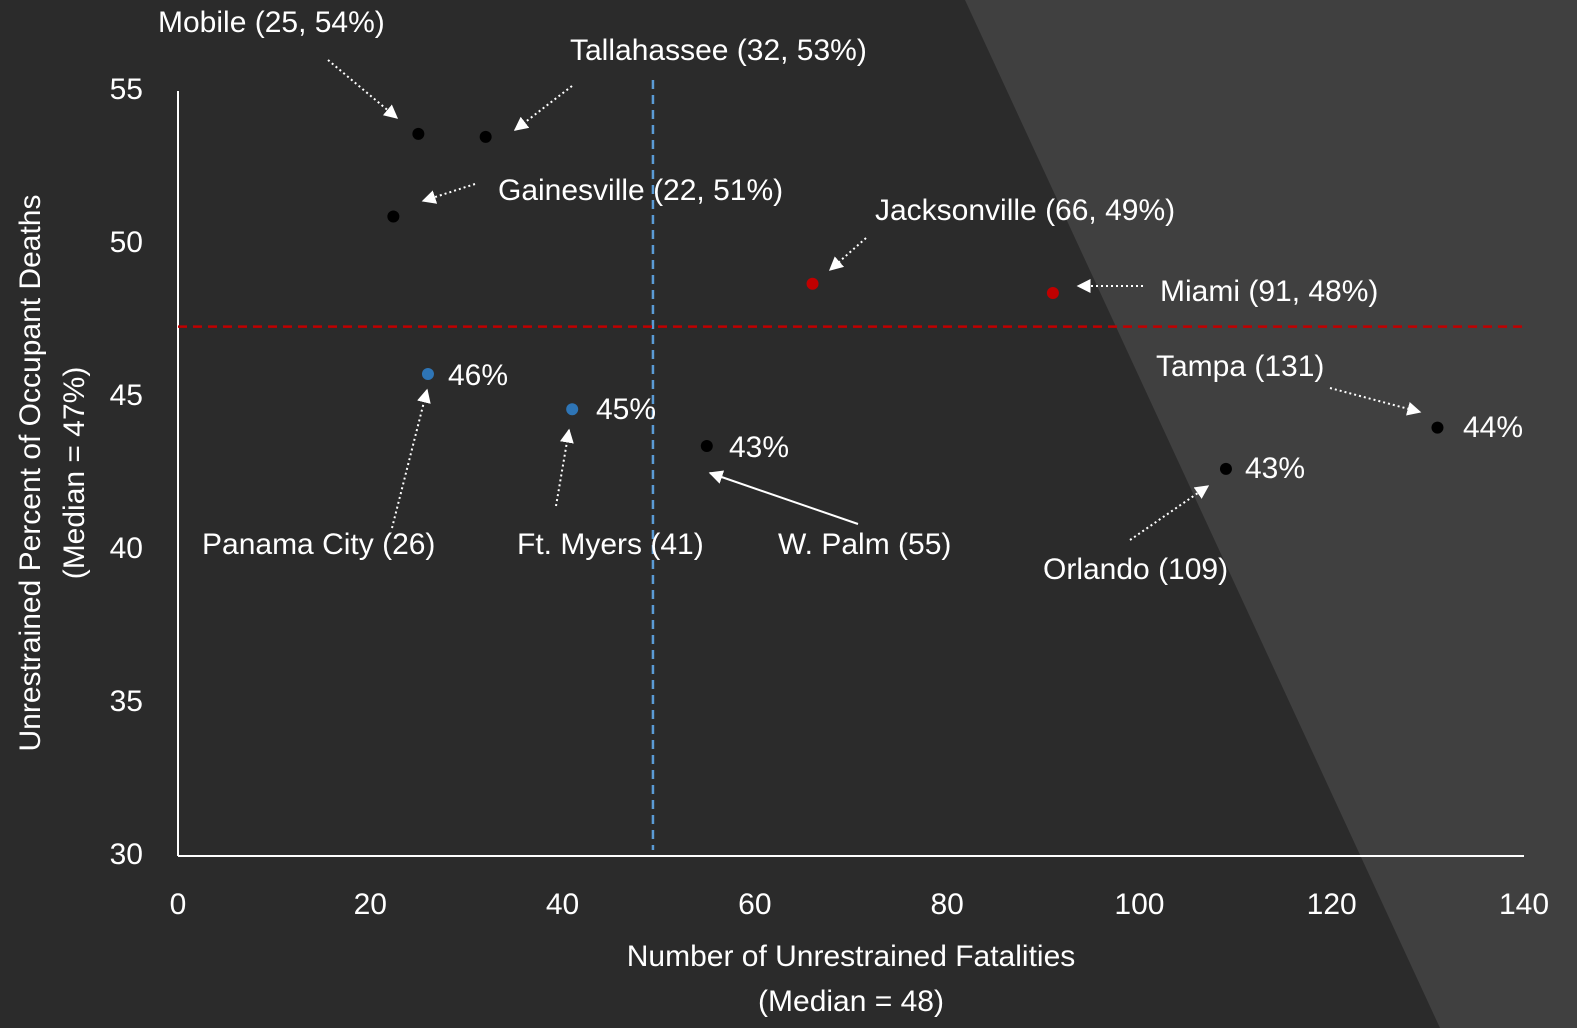 This screenshot has width=1577, height=1028. I want to click on annotation: Tallahassee (32, 53%), so click(718, 50).